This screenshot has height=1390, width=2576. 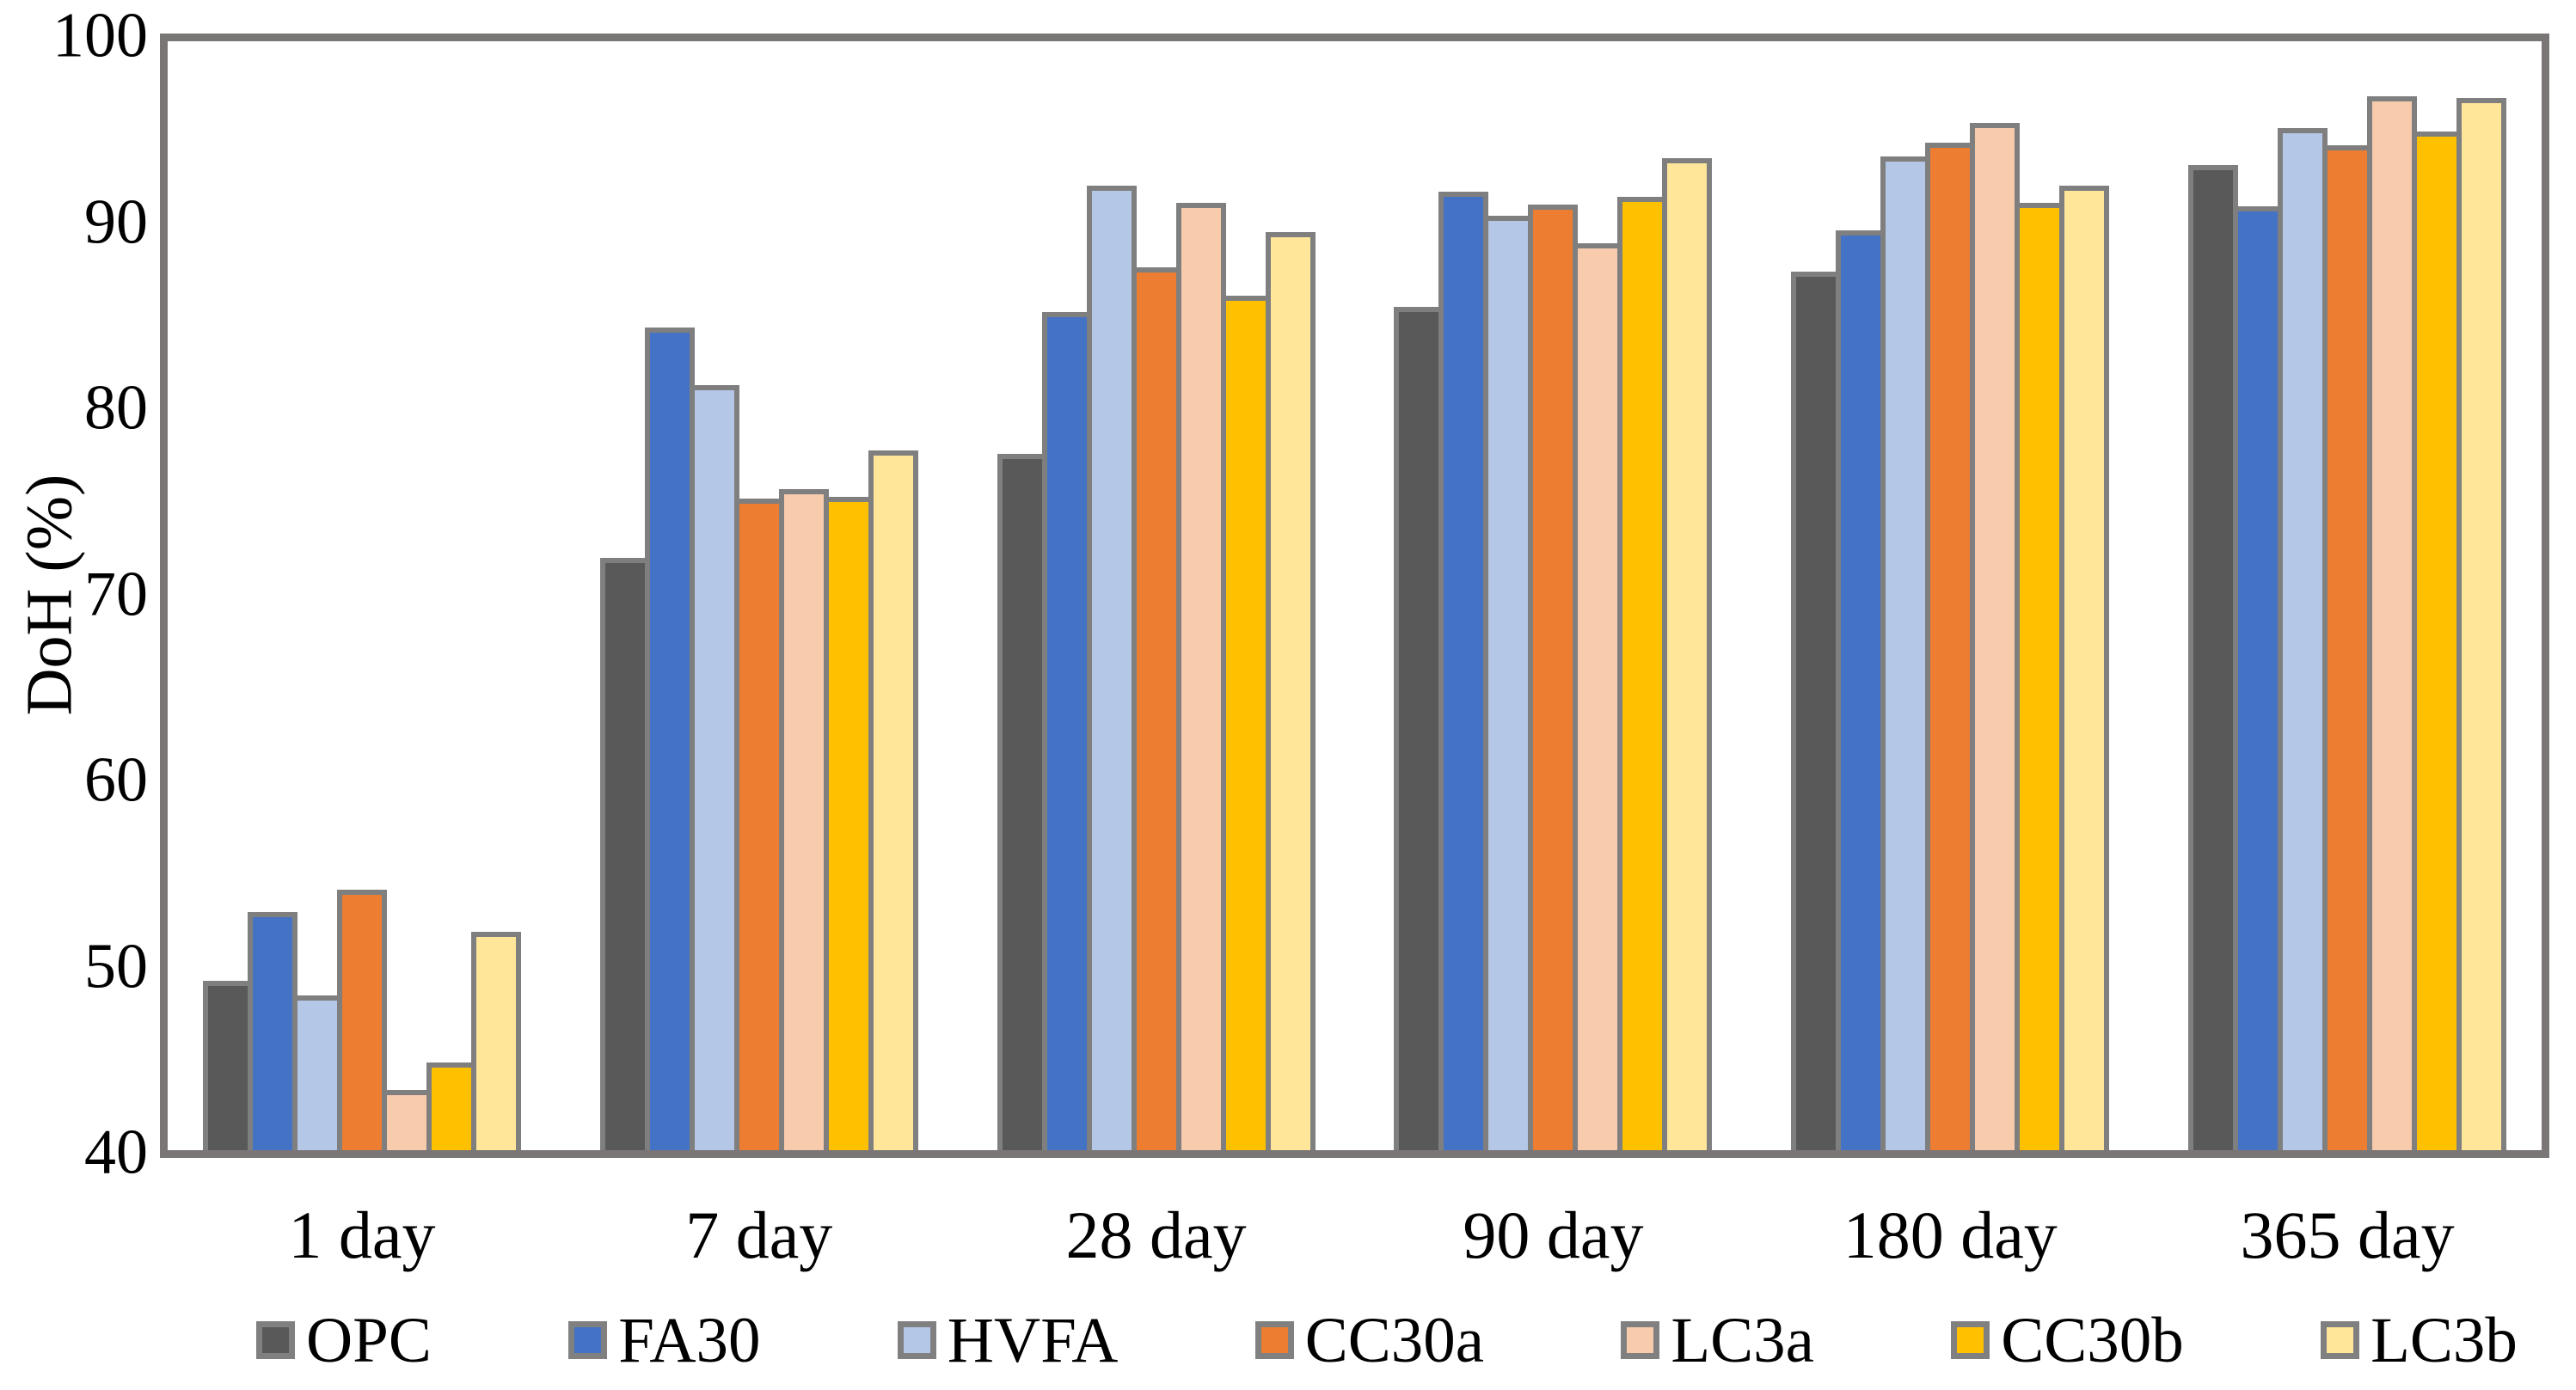 I want to click on legend: OPC FA30 HVFA CC30a LC3a CC30b LC3b, so click(x=1387, y=1340).